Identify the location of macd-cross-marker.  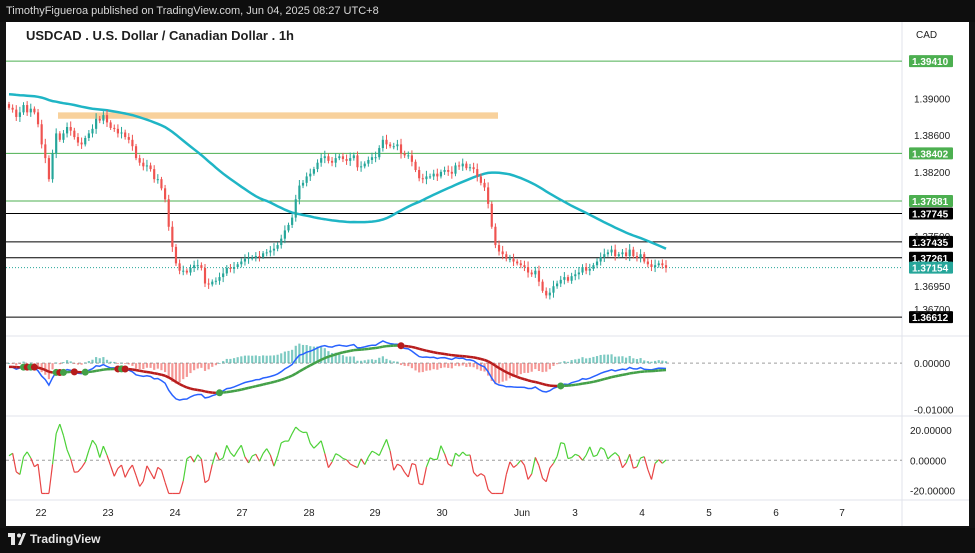
(220, 393).